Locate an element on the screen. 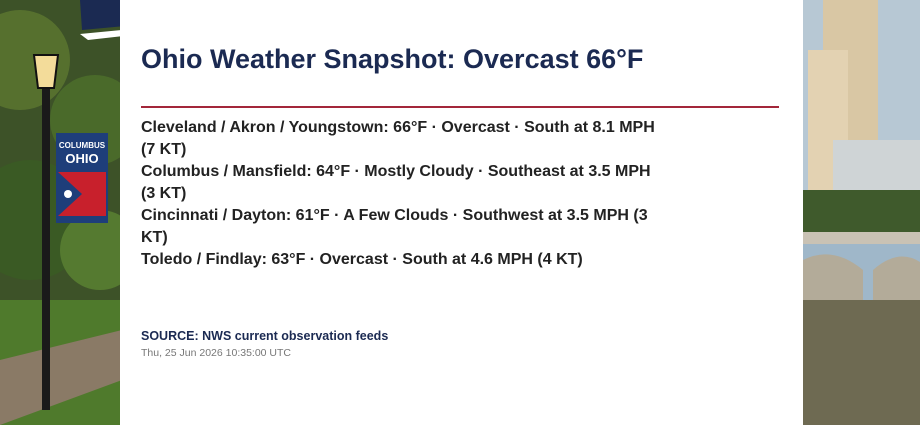 The width and height of the screenshot is (920, 425). divider is located at coordinates (460, 107).